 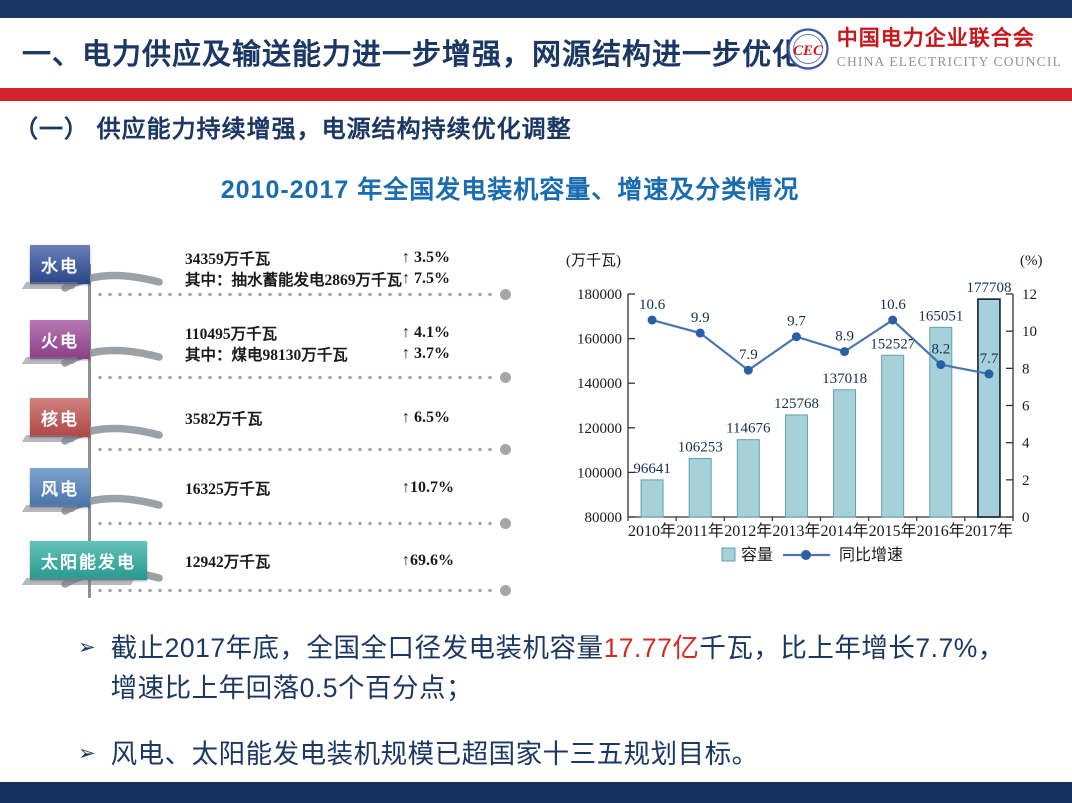 I want to click on breakdown-row: 火电 110495万千瓦 ↑ 4.1% 其中：煤电98130万千瓦 ↑ 3.7%, so click(x=277, y=343).